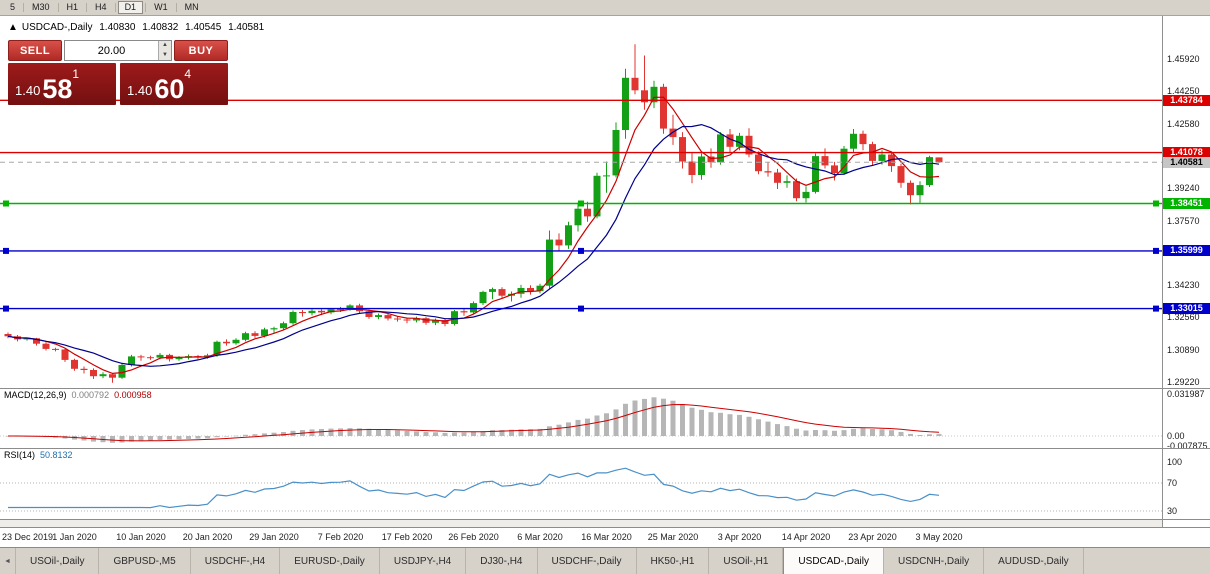  Describe the element at coordinates (58, 561) in the screenshot. I see `chart-tab-usoil-daily: USOil-,Daily` at that location.